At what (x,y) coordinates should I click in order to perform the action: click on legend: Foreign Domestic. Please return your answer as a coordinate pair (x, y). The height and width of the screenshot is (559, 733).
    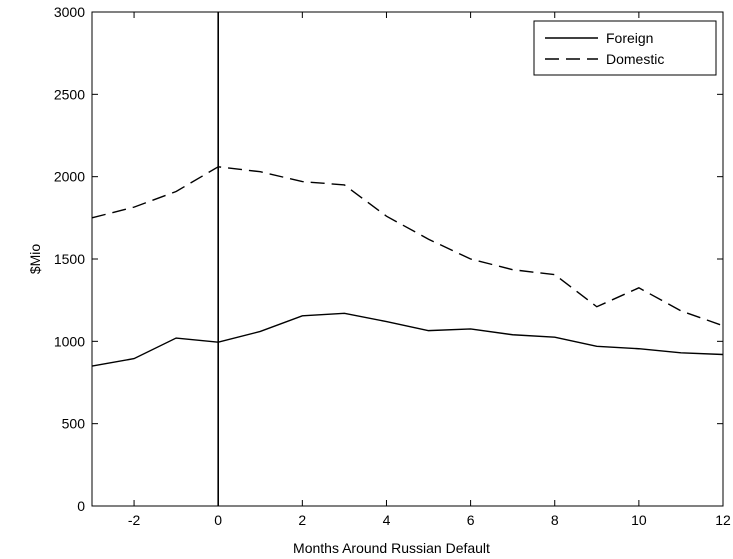
    Looking at the image, I should click on (625, 48).